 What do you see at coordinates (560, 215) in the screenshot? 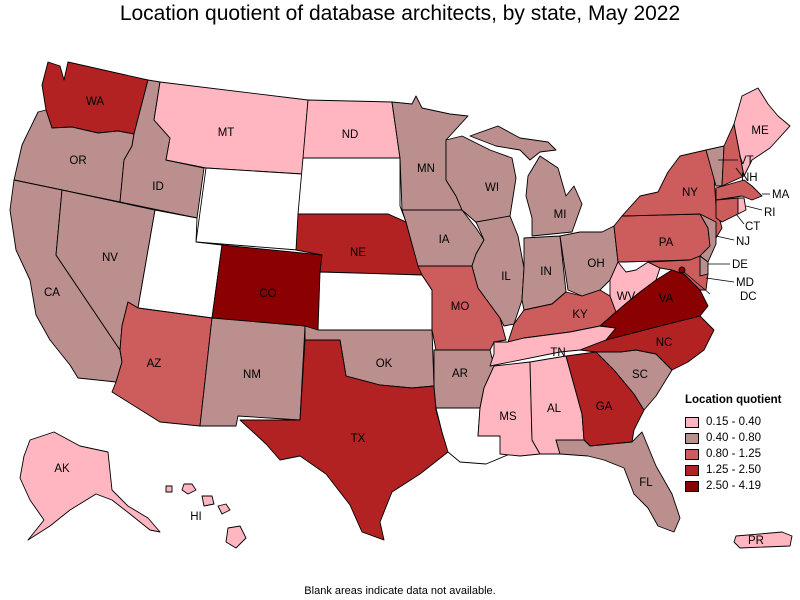
I see `label-MI: MI` at bounding box center [560, 215].